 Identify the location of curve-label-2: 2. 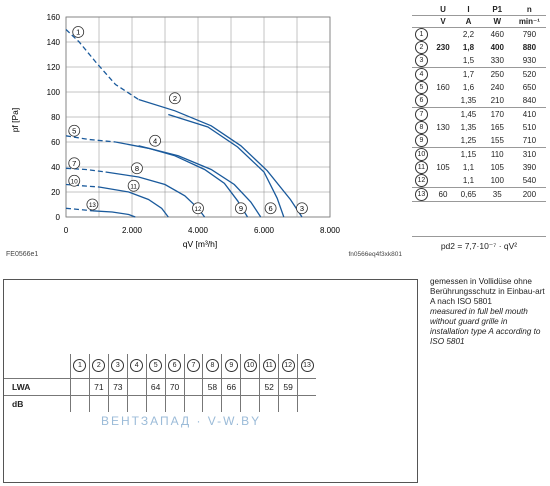
(175, 98).